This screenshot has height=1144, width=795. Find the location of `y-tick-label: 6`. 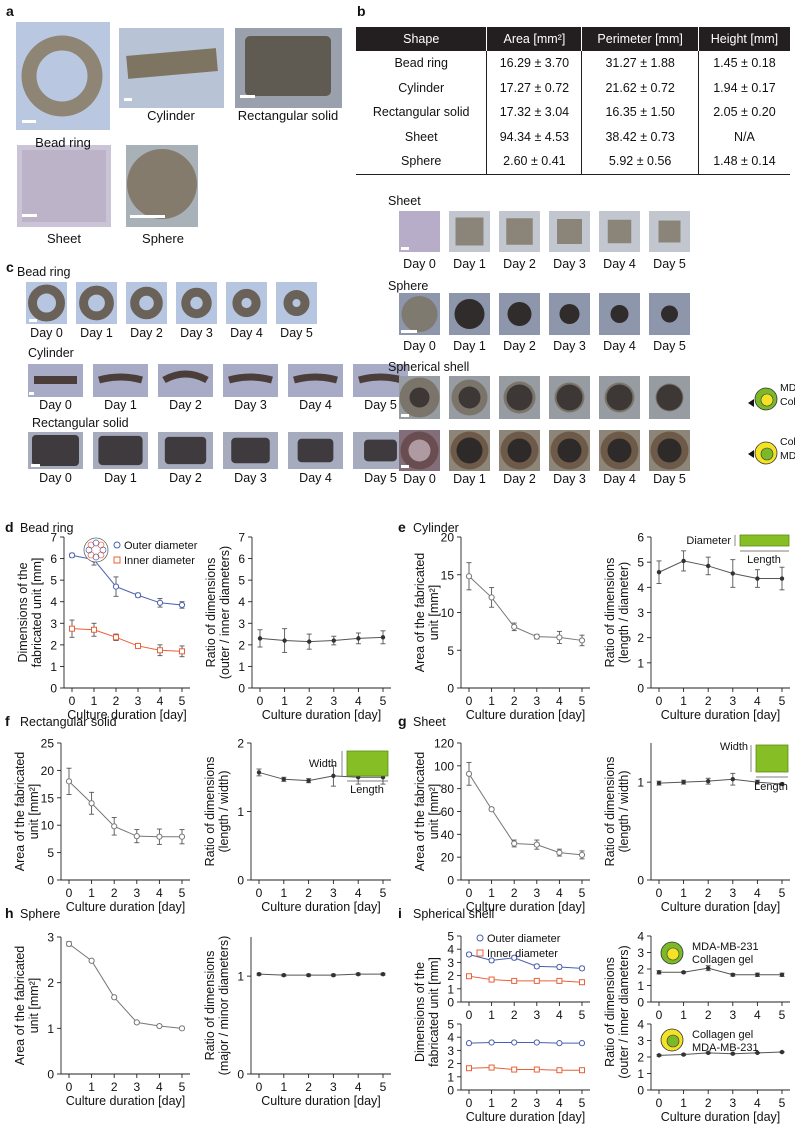

y-tick-label: 6 is located at coordinates (53, 559).